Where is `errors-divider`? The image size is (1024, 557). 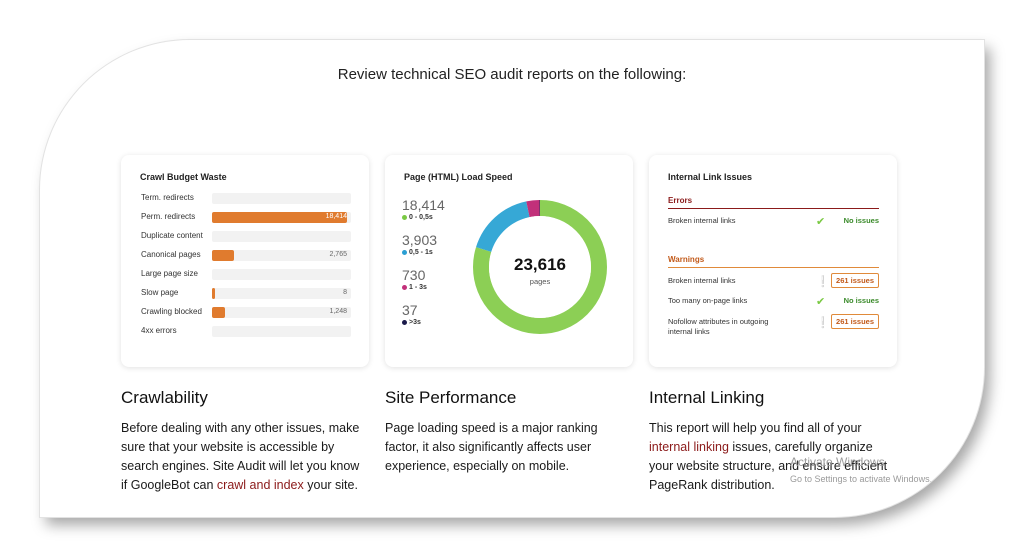 errors-divider is located at coordinates (773, 208).